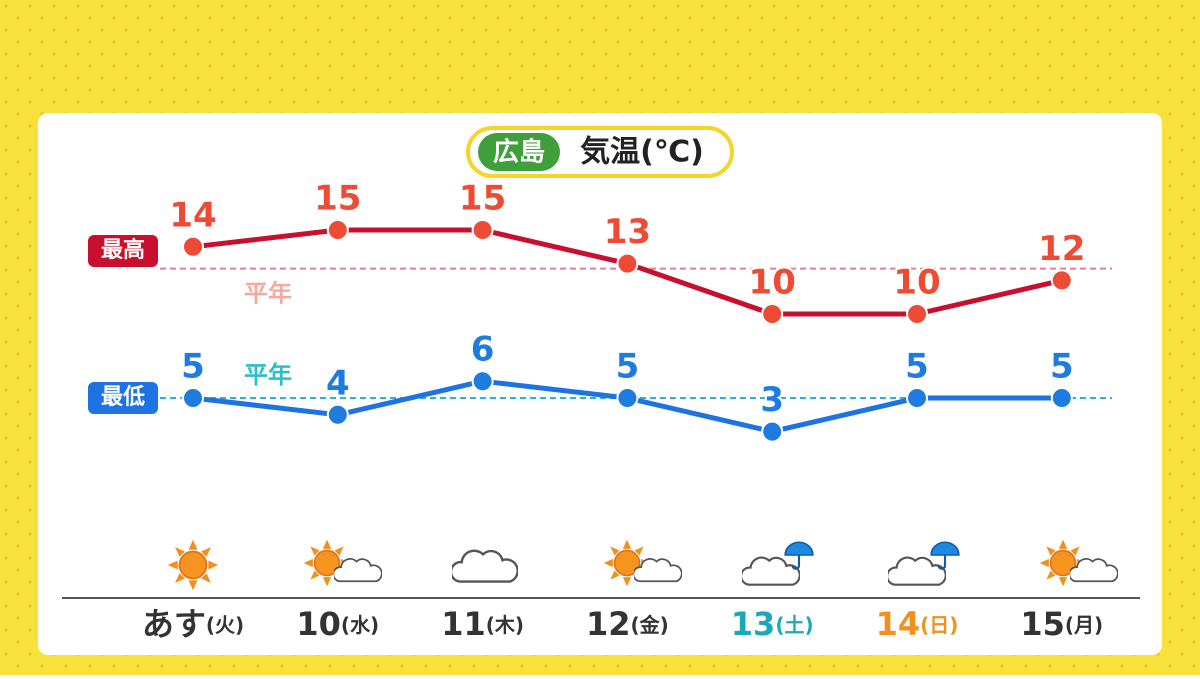  Describe the element at coordinates (174, 624) in the screenshot. I see `x-tick-date: あす` at that location.